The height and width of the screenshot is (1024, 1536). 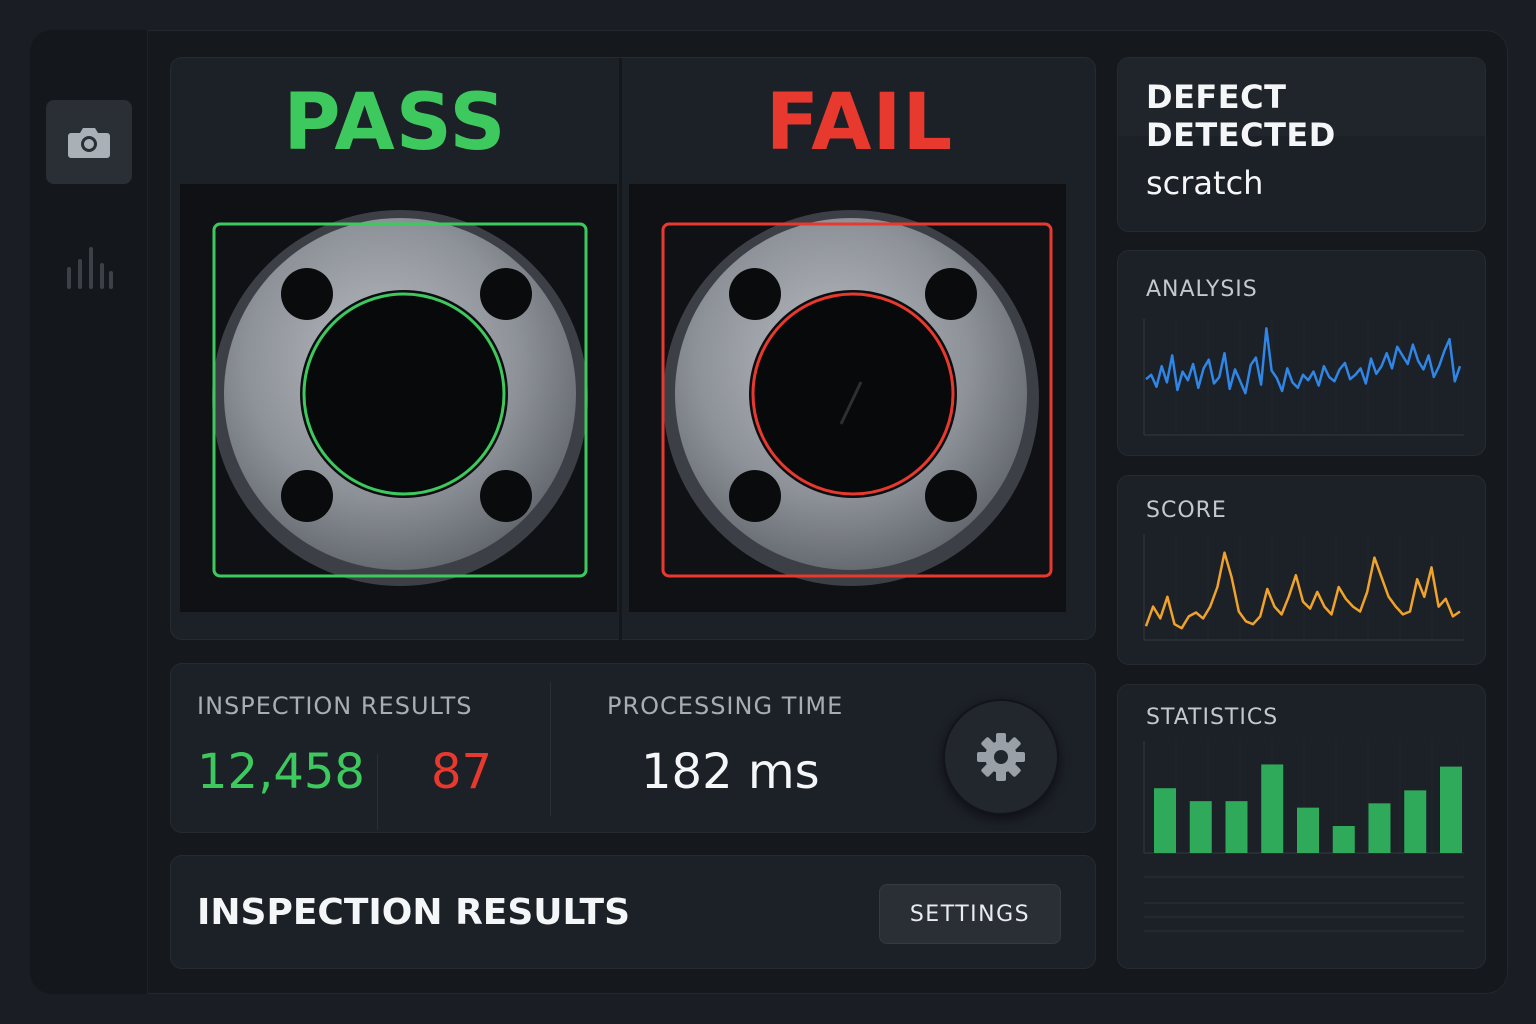 I want to click on panel-divider, so click(x=620, y=349).